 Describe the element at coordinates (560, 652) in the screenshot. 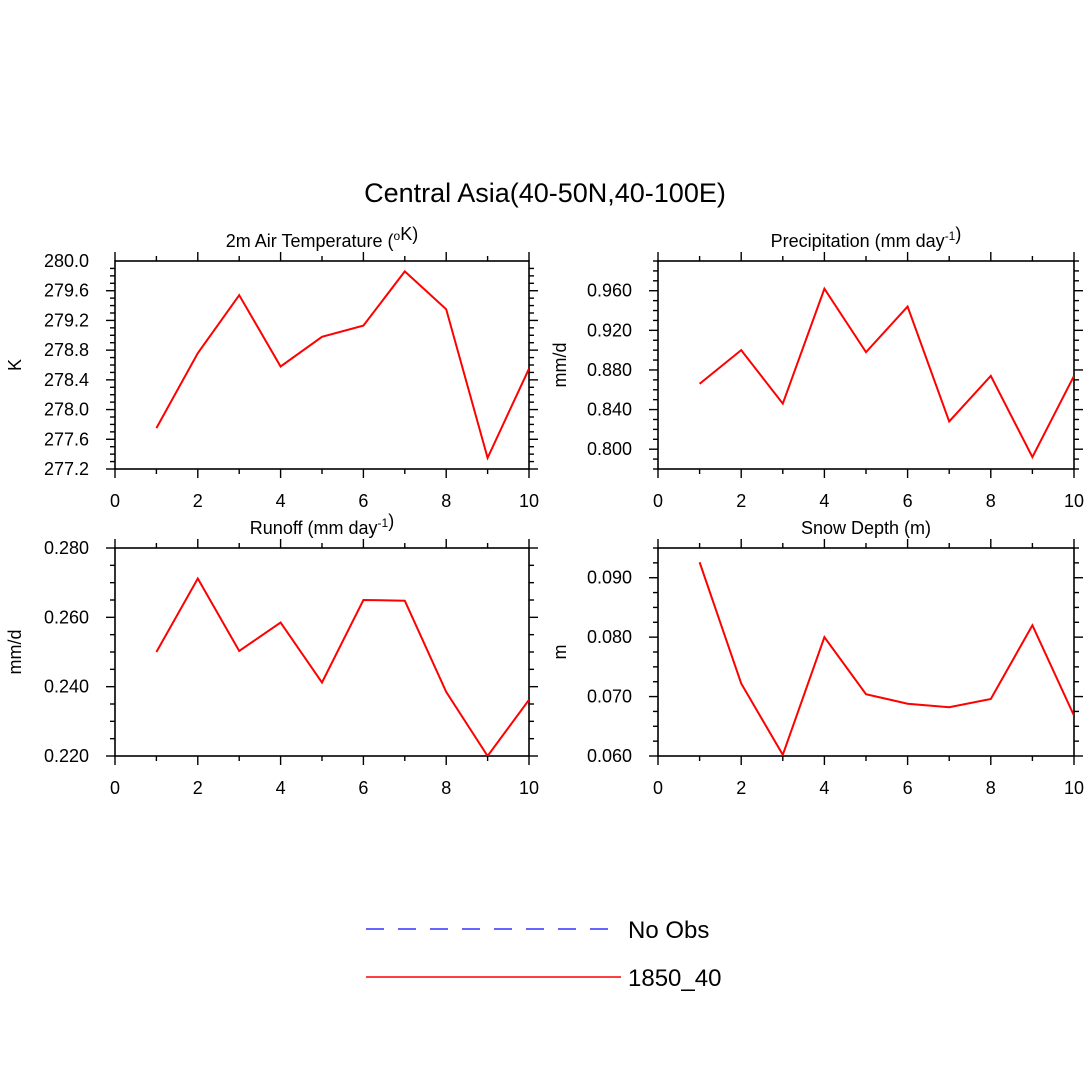

I see `y-axis-label: m` at that location.